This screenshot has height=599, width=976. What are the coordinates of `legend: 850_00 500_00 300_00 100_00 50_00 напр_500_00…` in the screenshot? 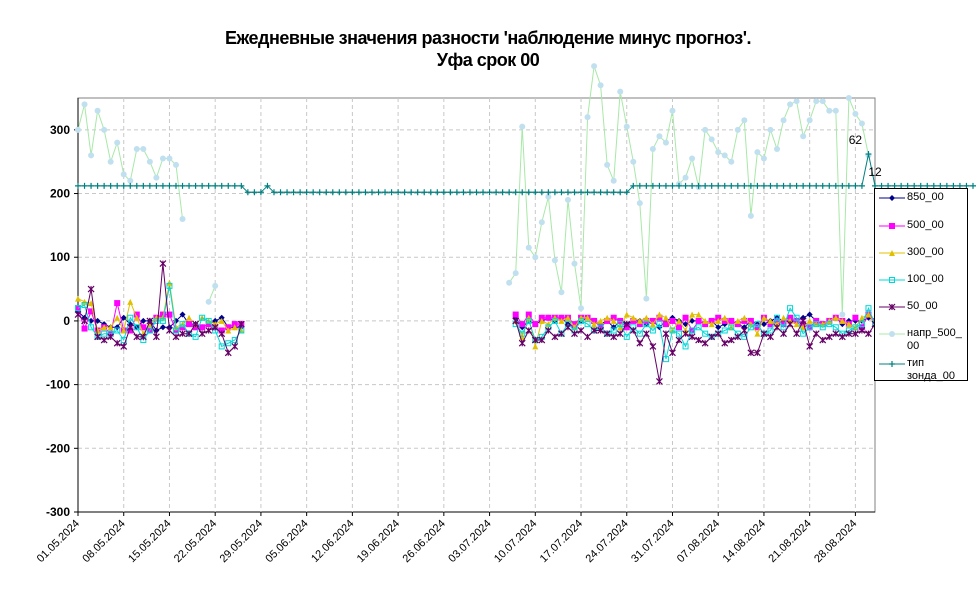 It's located at (921, 285).